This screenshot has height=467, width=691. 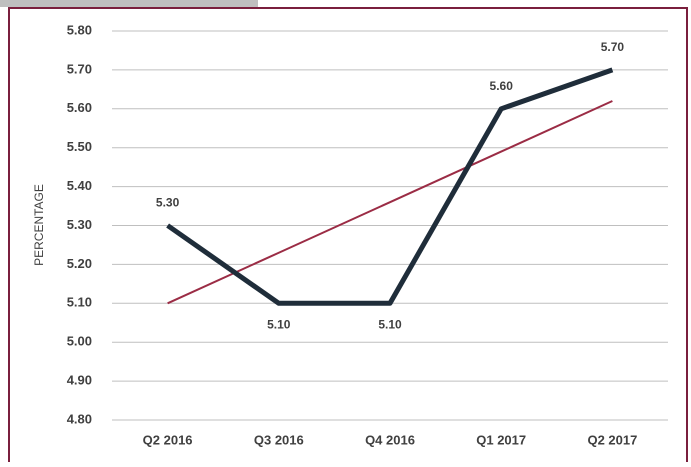 I want to click on y-tick-label: 5.20, so click(x=79, y=263).